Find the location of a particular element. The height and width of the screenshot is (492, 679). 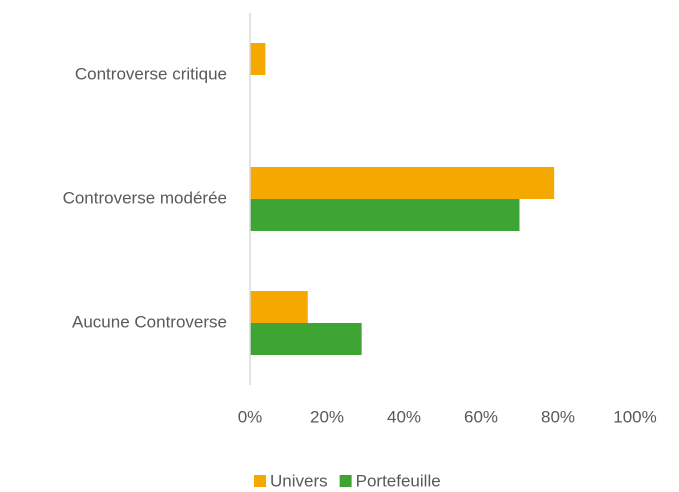

legend-label: Univers is located at coordinates (299, 480).